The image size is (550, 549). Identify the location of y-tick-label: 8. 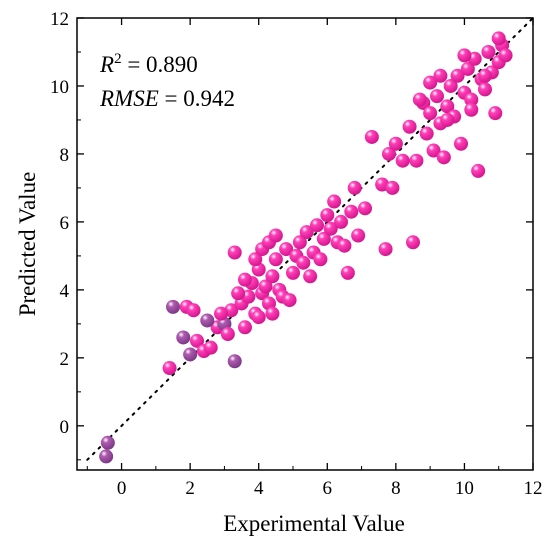
(65, 155).